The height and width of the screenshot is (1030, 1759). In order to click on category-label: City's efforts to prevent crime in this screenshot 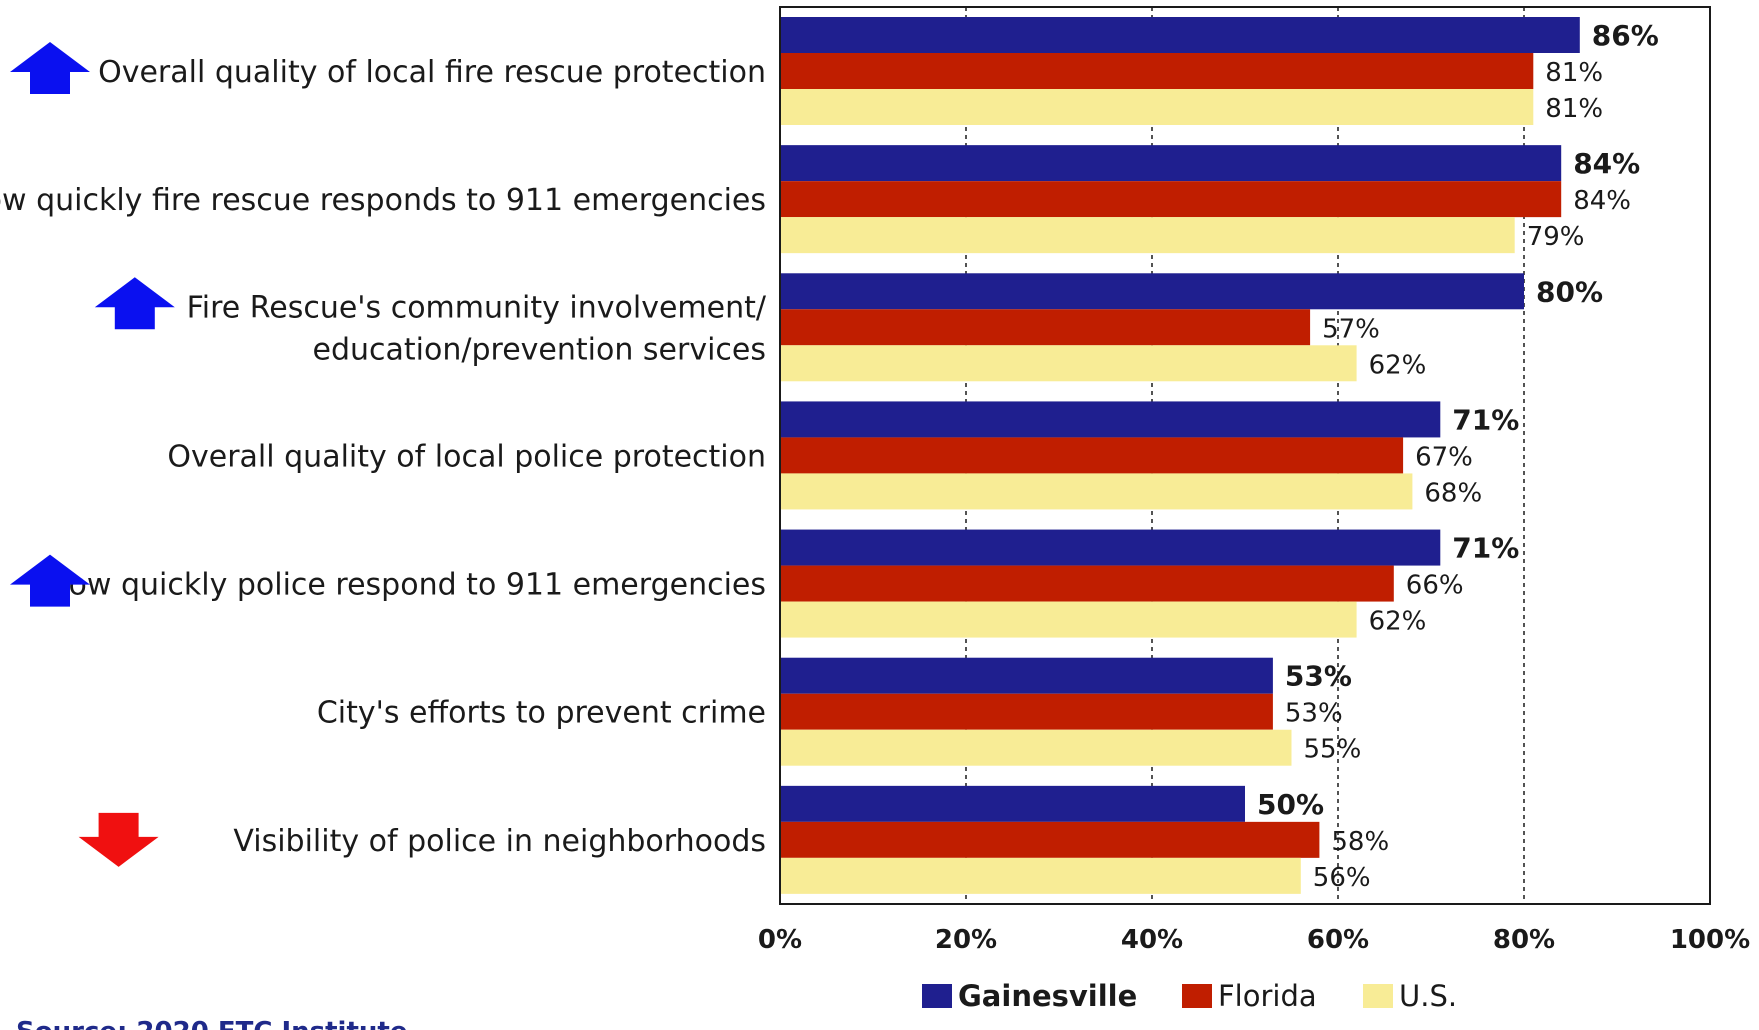, I will do `click(541, 713)`.